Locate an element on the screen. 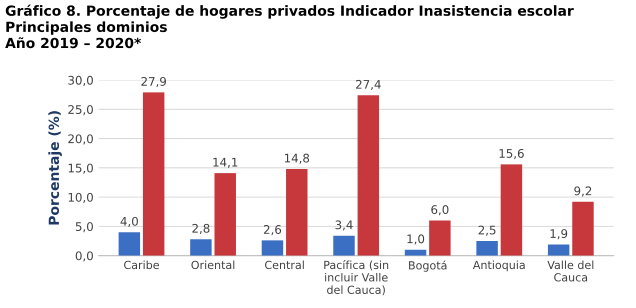 This screenshot has height=308, width=636. data-label: 3,4 is located at coordinates (344, 225).